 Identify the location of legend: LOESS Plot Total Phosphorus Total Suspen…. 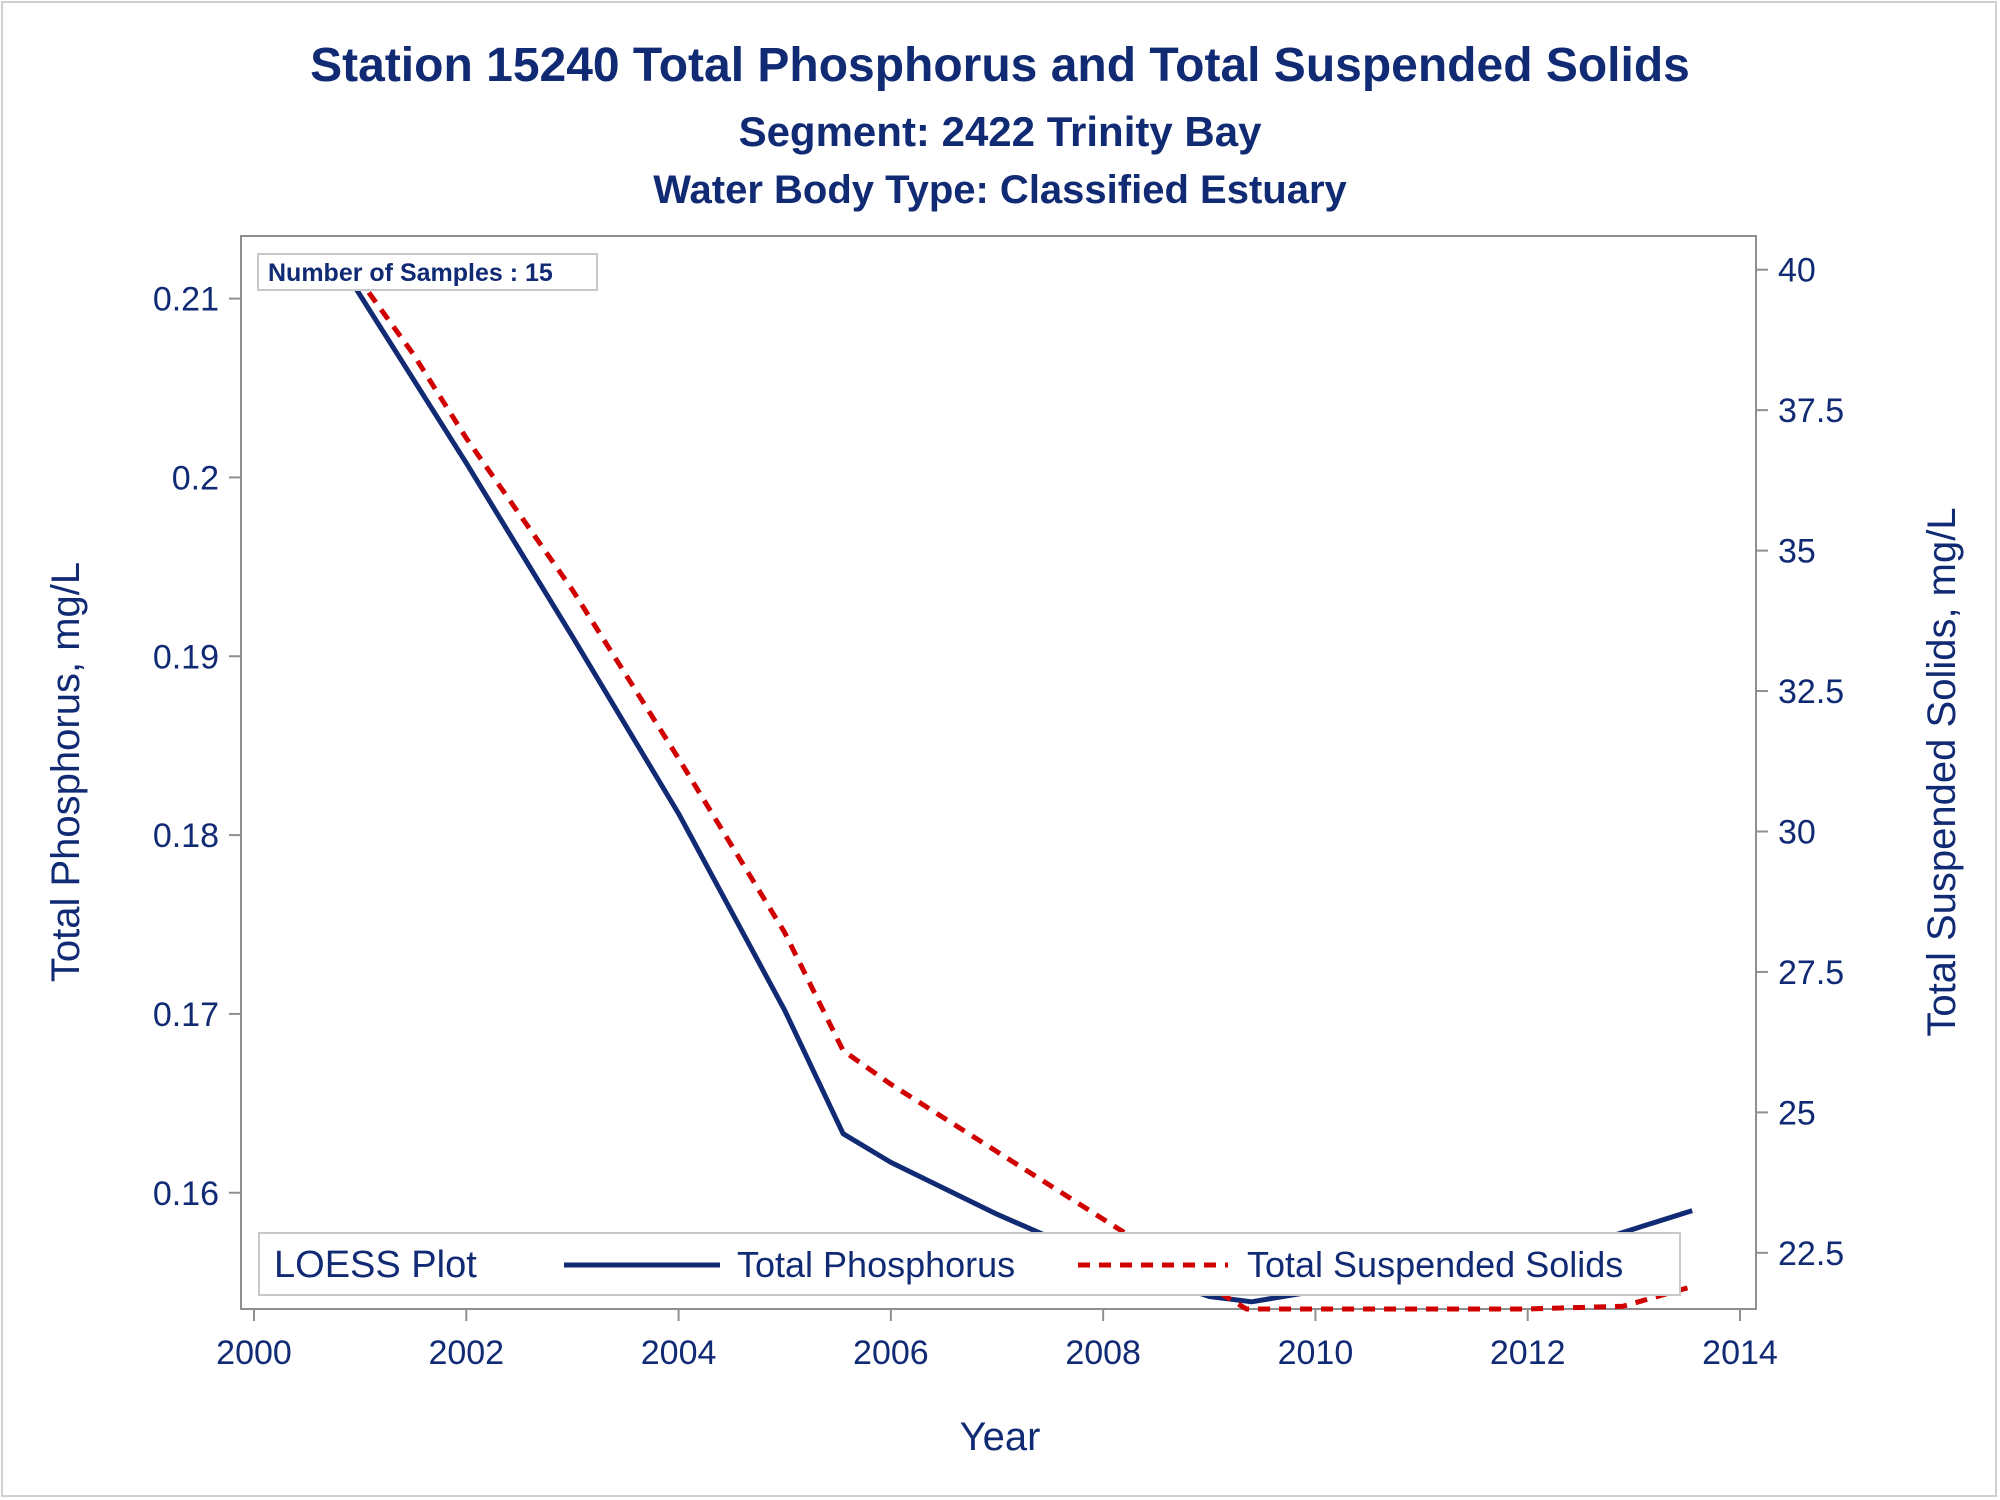
(969, 1264).